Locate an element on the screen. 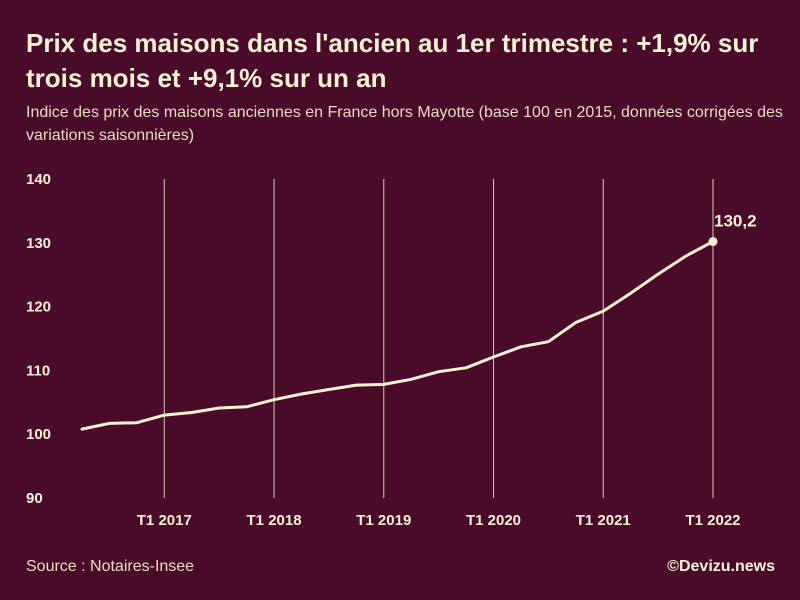 The image size is (800, 600). x-tick-label: T1 2019 is located at coordinates (383, 520).